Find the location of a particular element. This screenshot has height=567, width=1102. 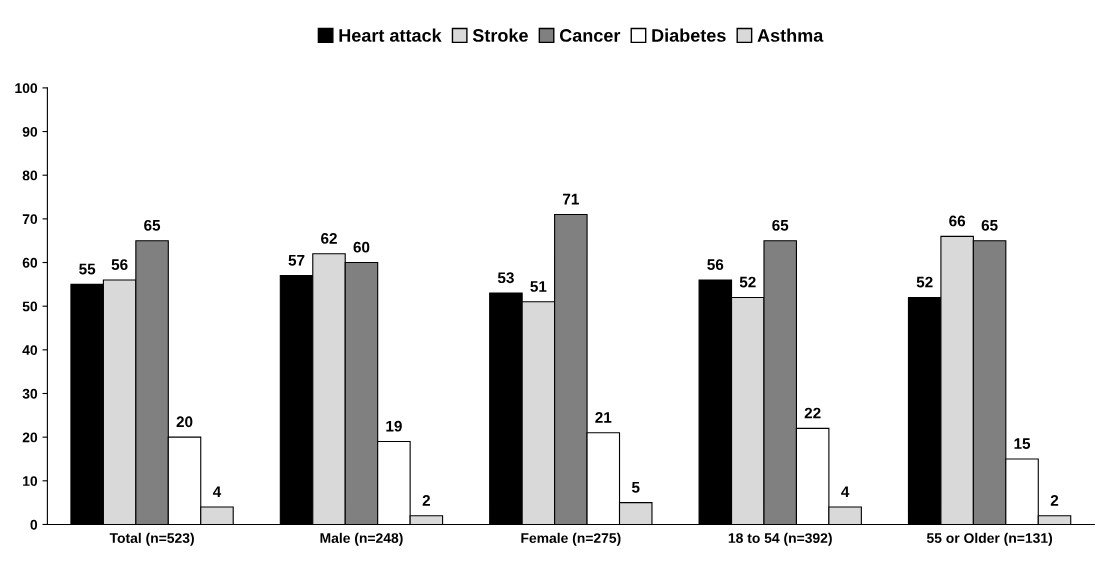

legend-label: Asthma is located at coordinates (790, 35).